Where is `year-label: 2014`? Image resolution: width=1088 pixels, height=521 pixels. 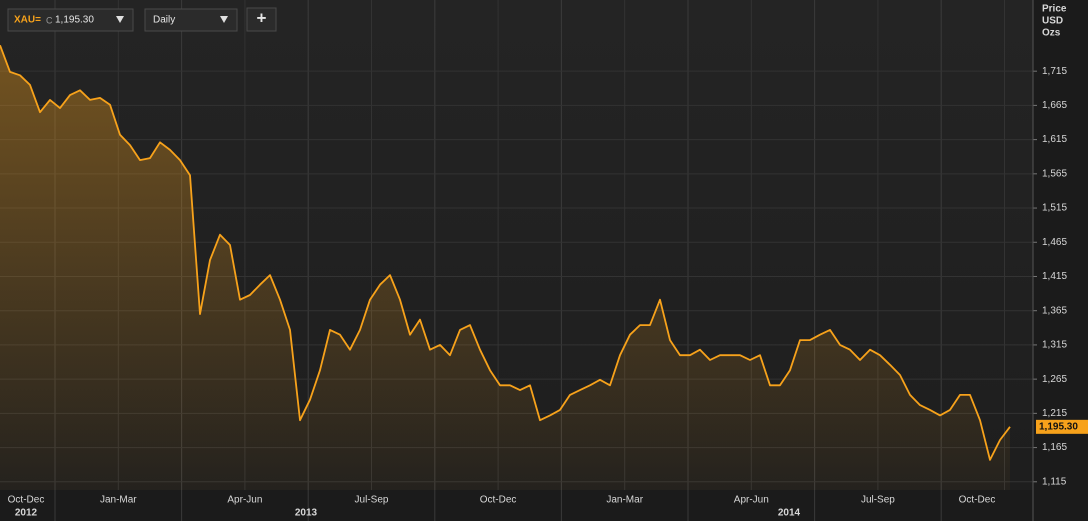
year-label: 2014 is located at coordinates (789, 513).